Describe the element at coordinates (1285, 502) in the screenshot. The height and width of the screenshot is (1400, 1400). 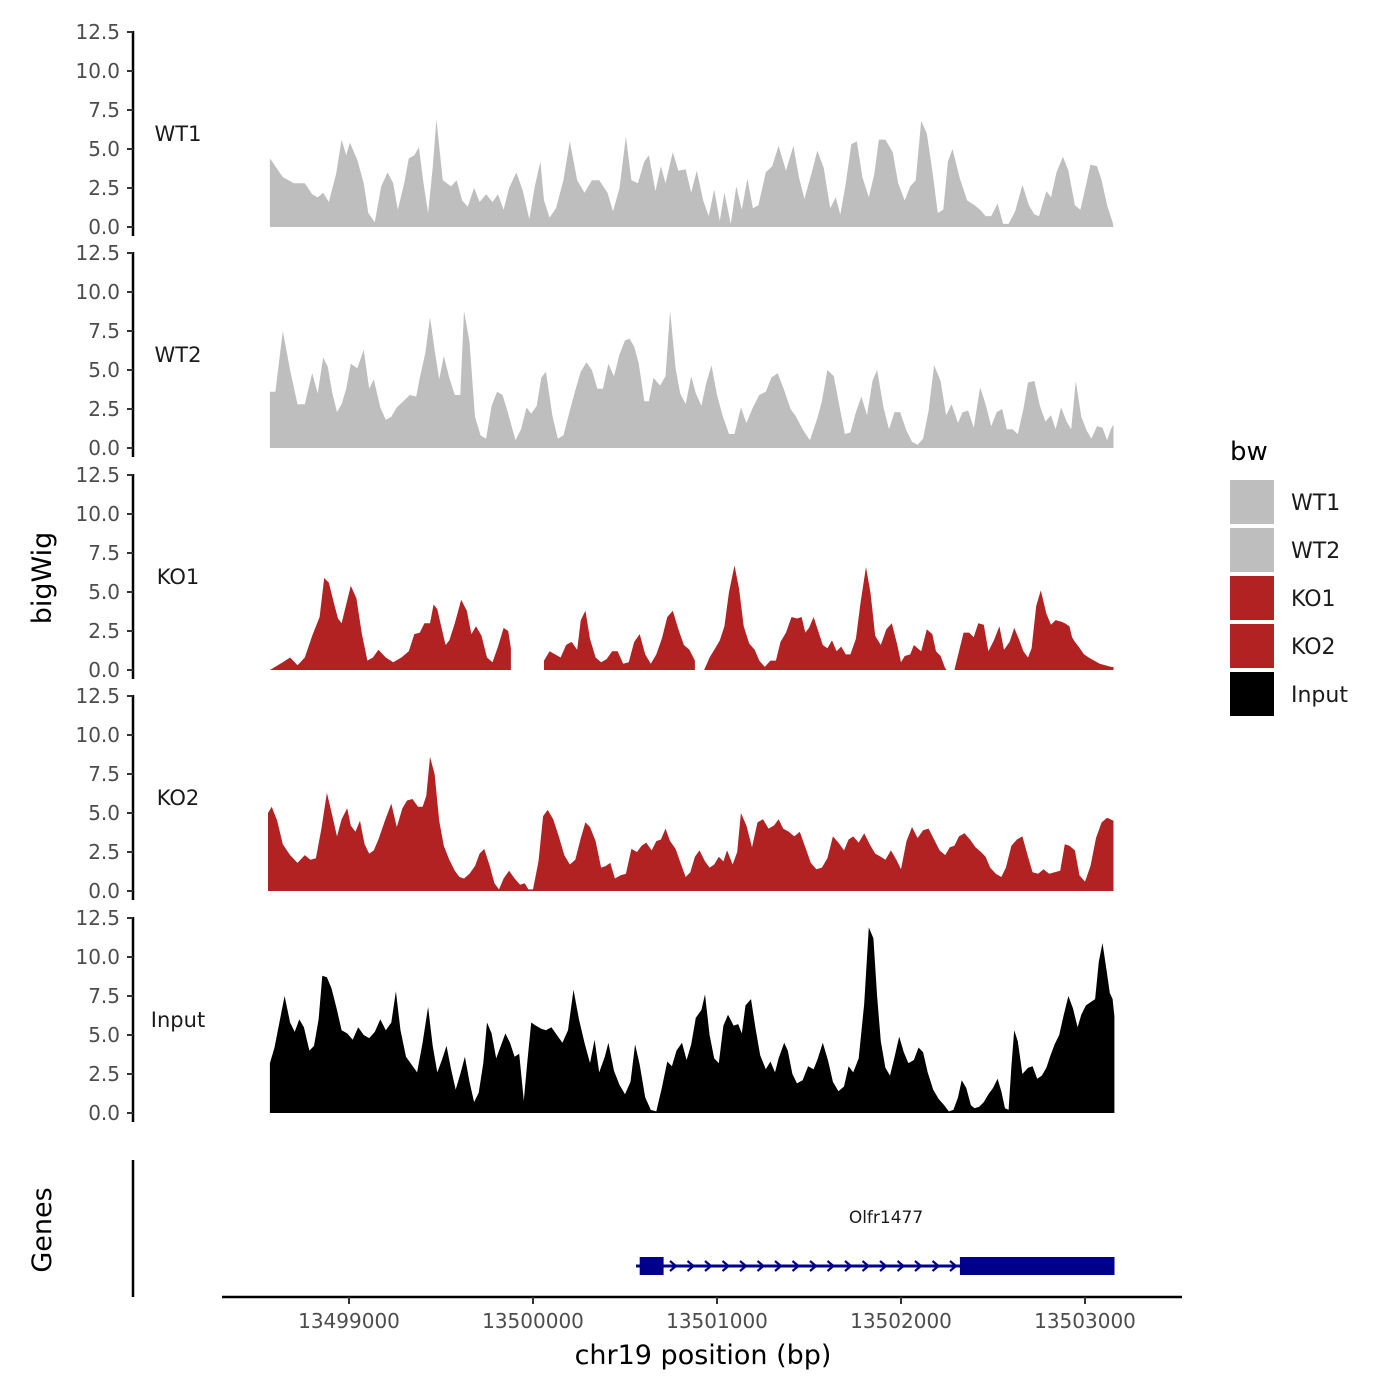
I see `legend-item-wt1: WT1` at that location.